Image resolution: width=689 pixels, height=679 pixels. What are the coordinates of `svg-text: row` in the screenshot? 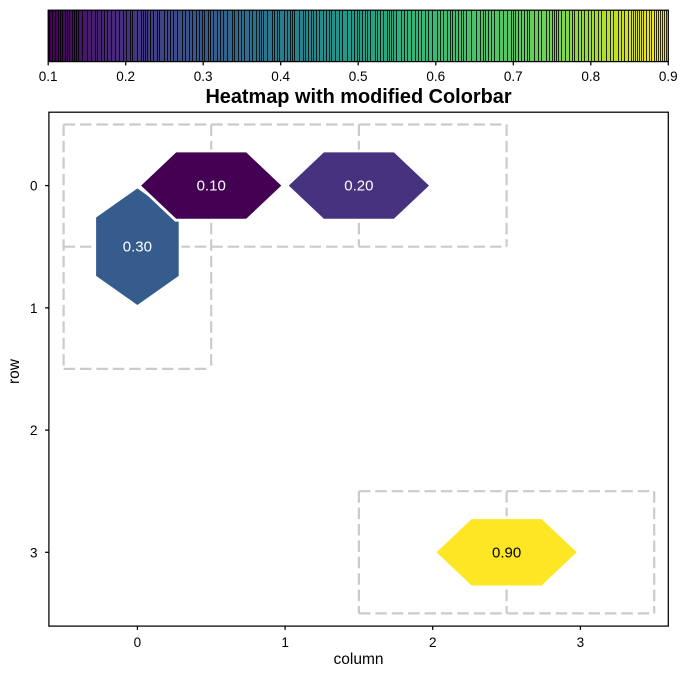 It's located at (14, 371).